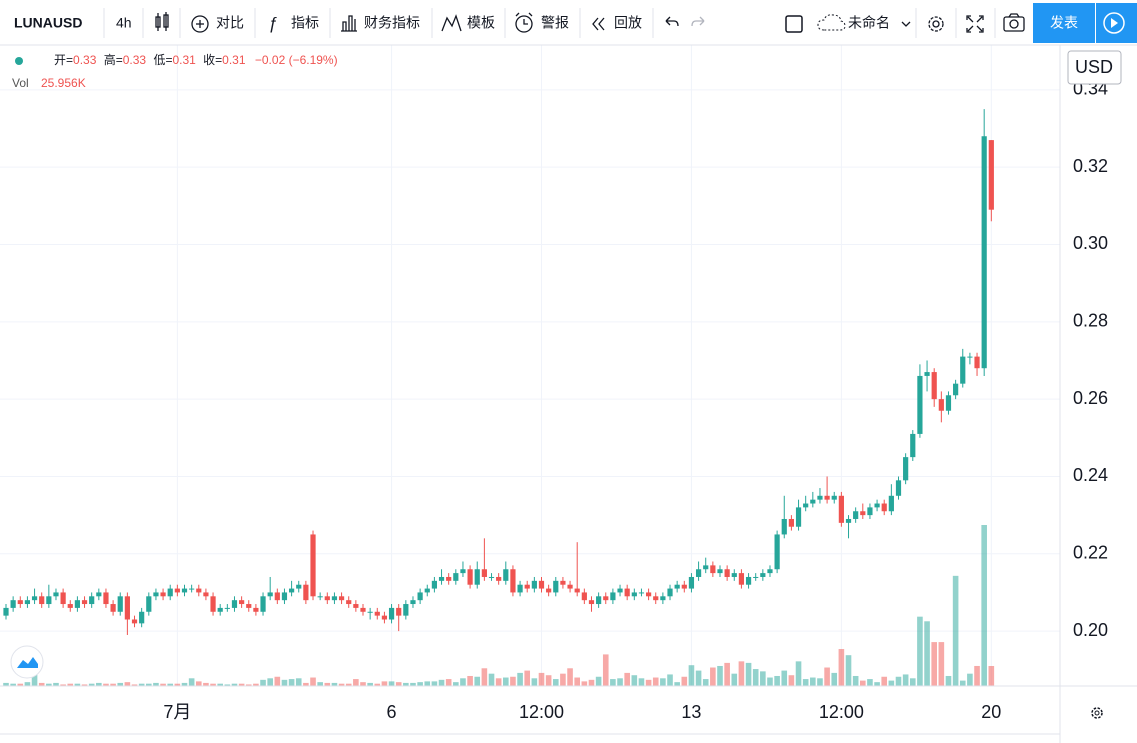 The height and width of the screenshot is (743, 1137). What do you see at coordinates (113, 59) in the screenshot?
I see `legend-label: 高=` at bounding box center [113, 59].